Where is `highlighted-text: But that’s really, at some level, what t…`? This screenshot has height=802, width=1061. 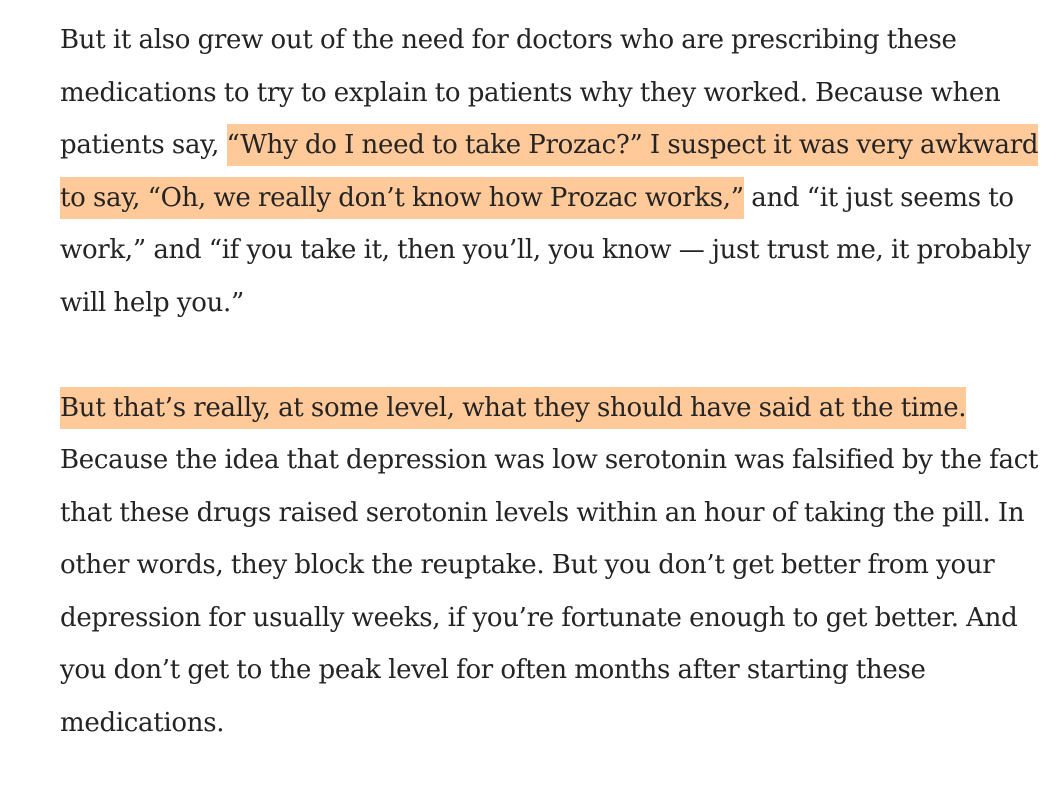 highlighted-text: But that’s really, at some level, what t… is located at coordinates (513, 407).